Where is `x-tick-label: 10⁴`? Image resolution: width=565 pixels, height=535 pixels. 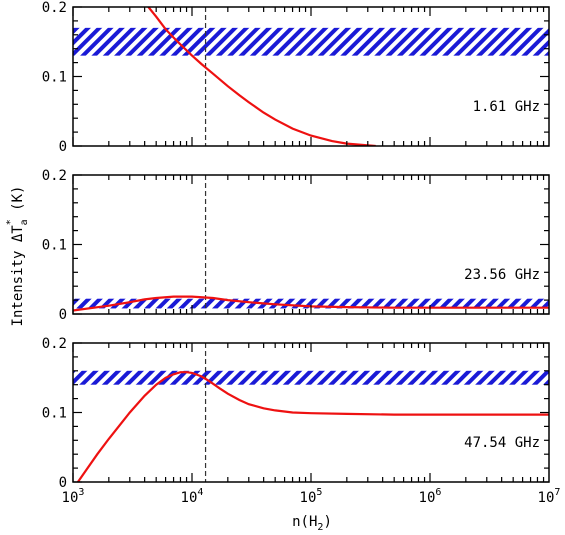 x-tick-label: 10⁴ is located at coordinates (192, 496).